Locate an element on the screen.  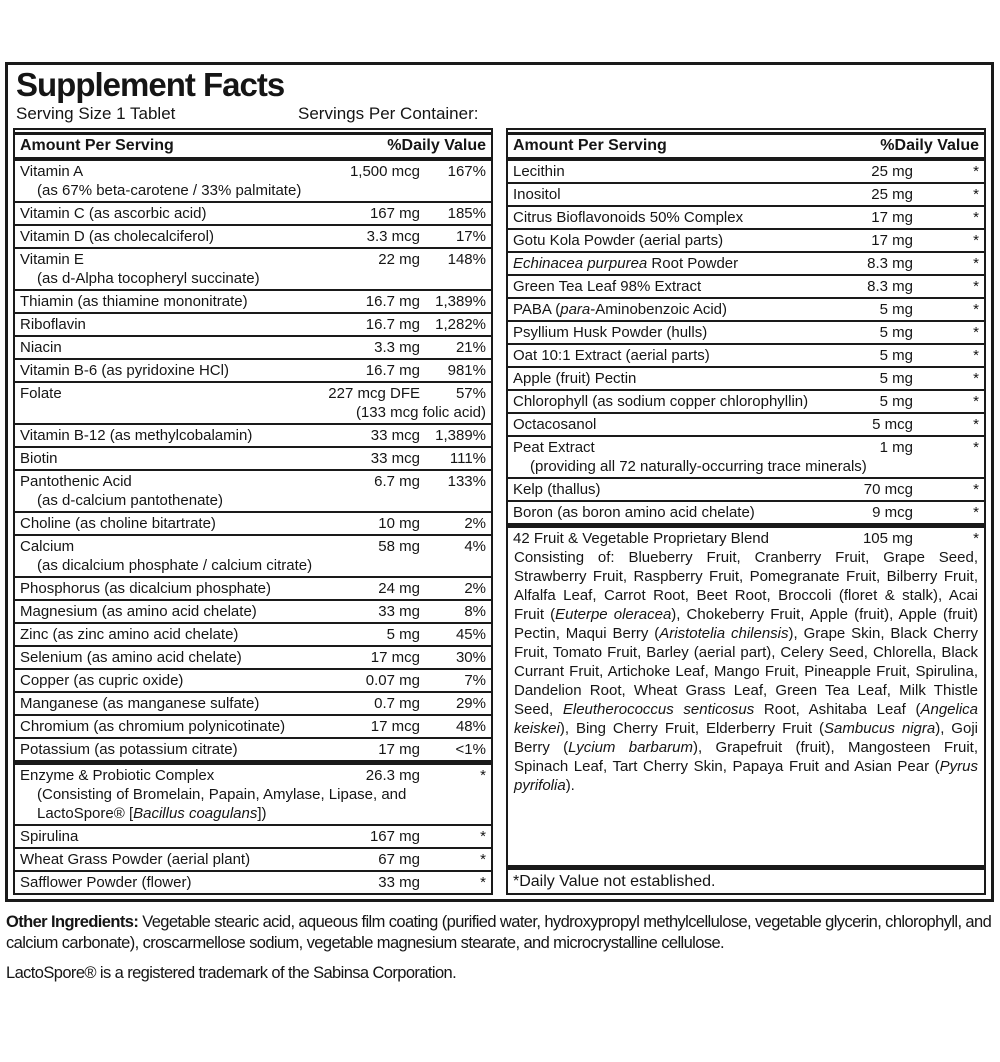
ingredient-sub: (as d-Alpha tocopheryl succinate) is located at coordinates (148, 278).